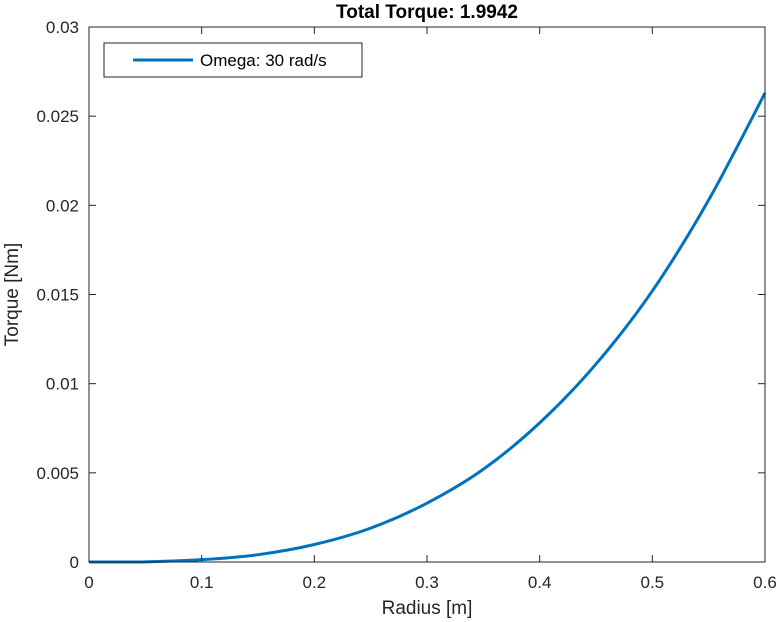 Image resolution: width=782 pixels, height=622 pixels. Describe the element at coordinates (12, 294) in the screenshot. I see `y-axis-label: Torque [Nm]` at that location.